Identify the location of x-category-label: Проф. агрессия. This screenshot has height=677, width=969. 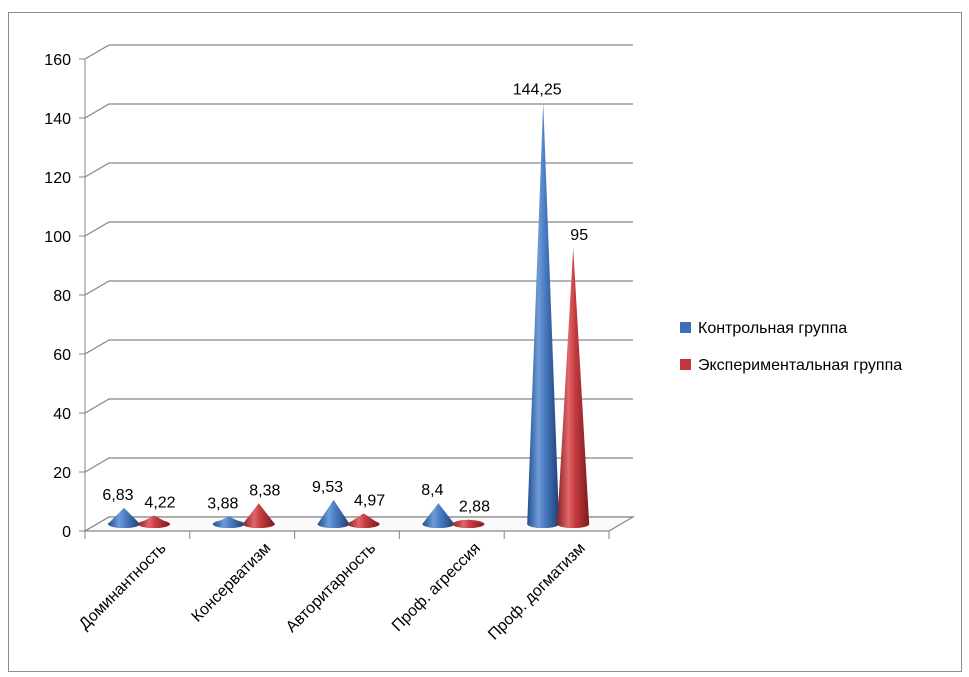
(436, 587).